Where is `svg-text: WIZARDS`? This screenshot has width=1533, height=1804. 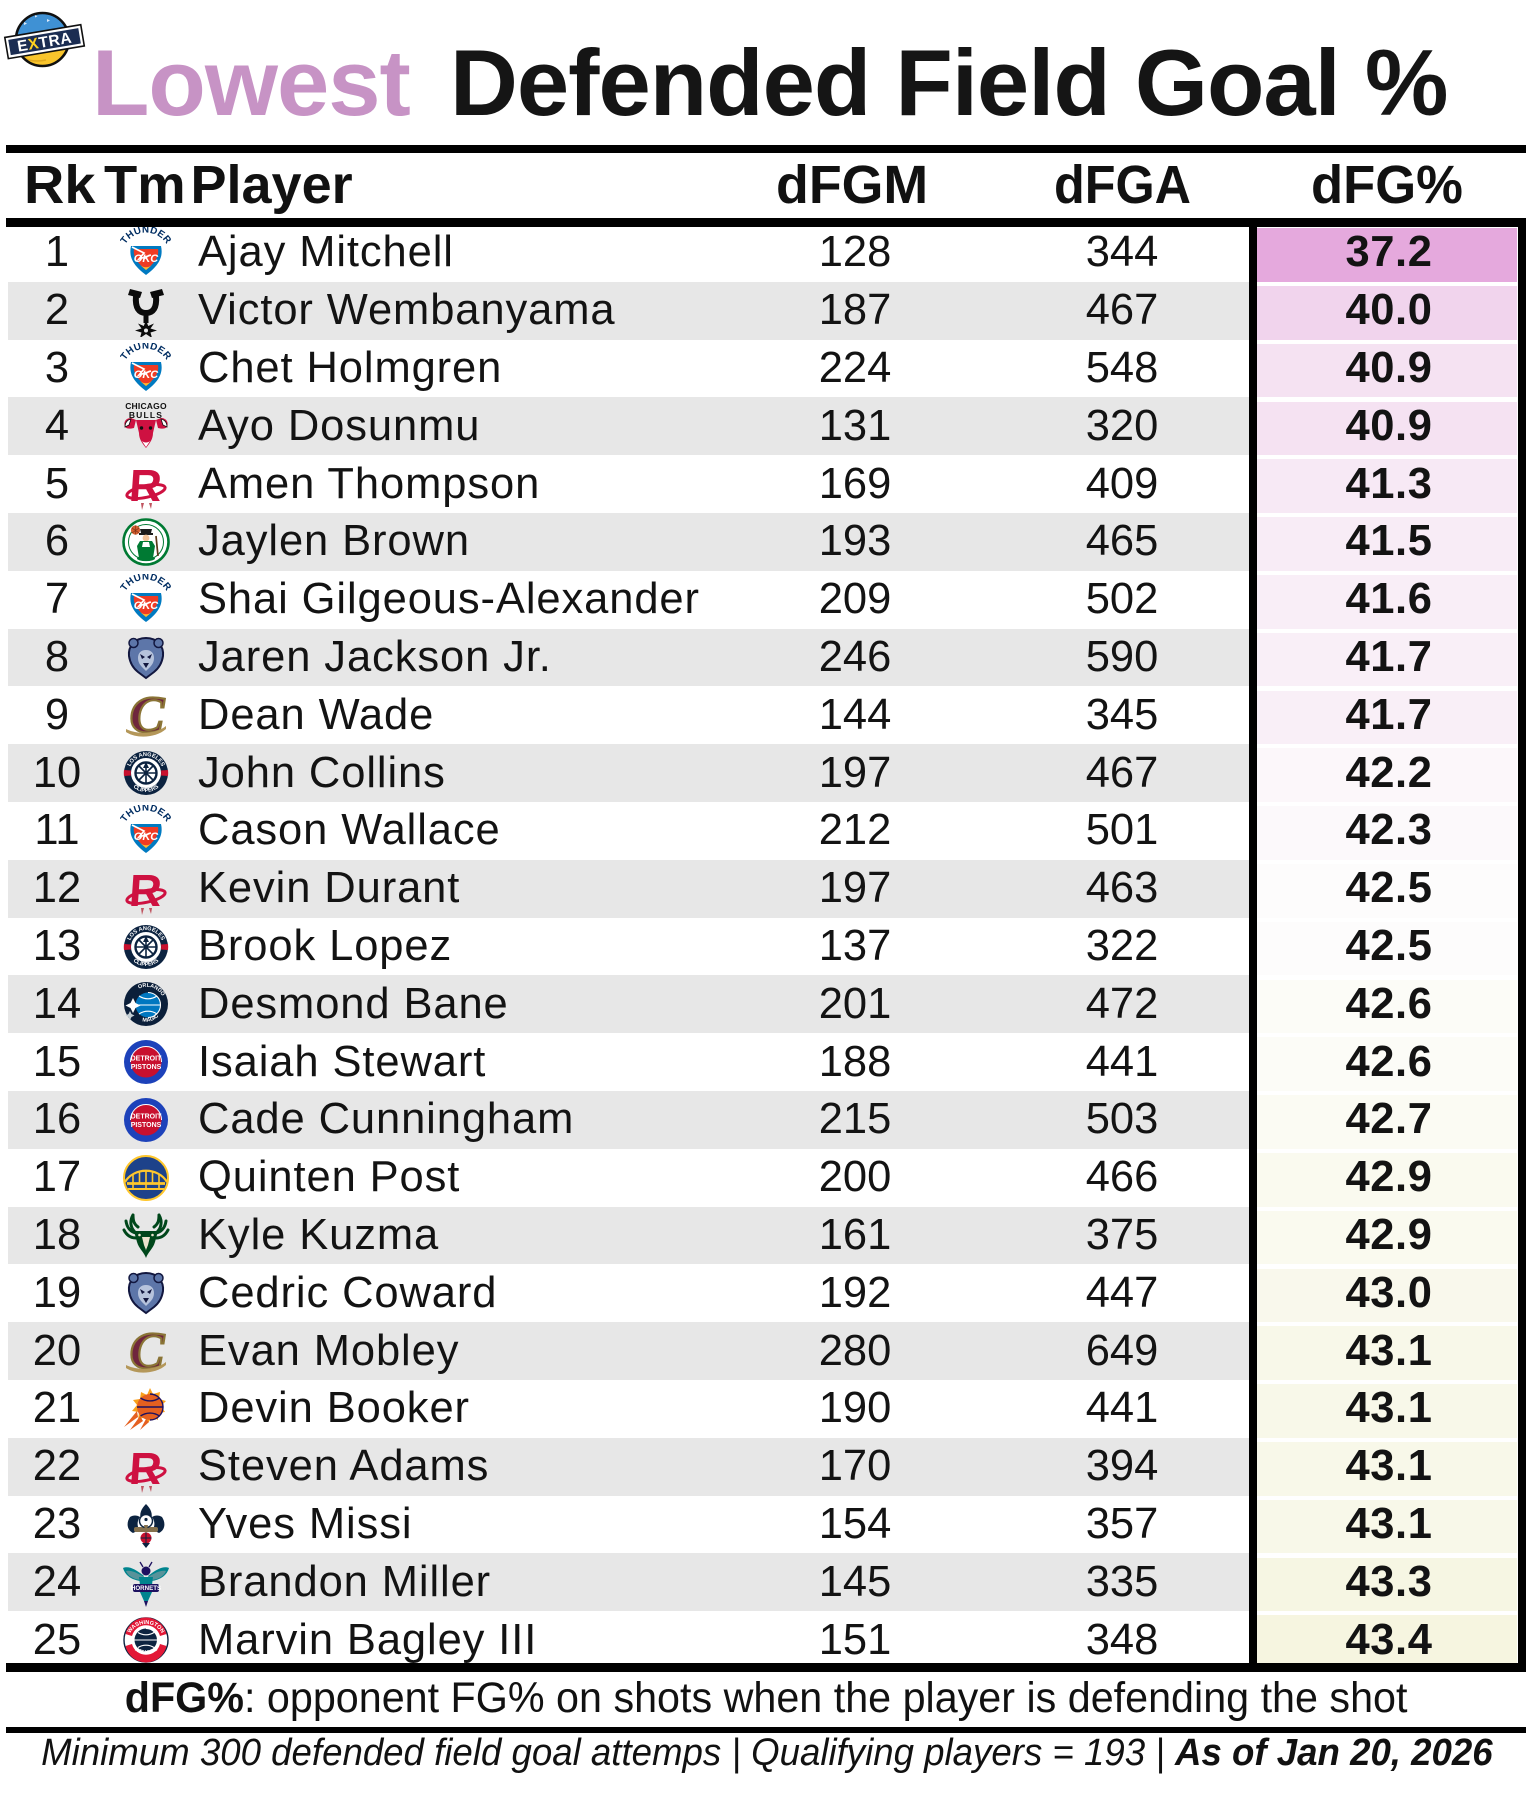
svg-text: WIZARDS is located at coordinates (146, 1651).